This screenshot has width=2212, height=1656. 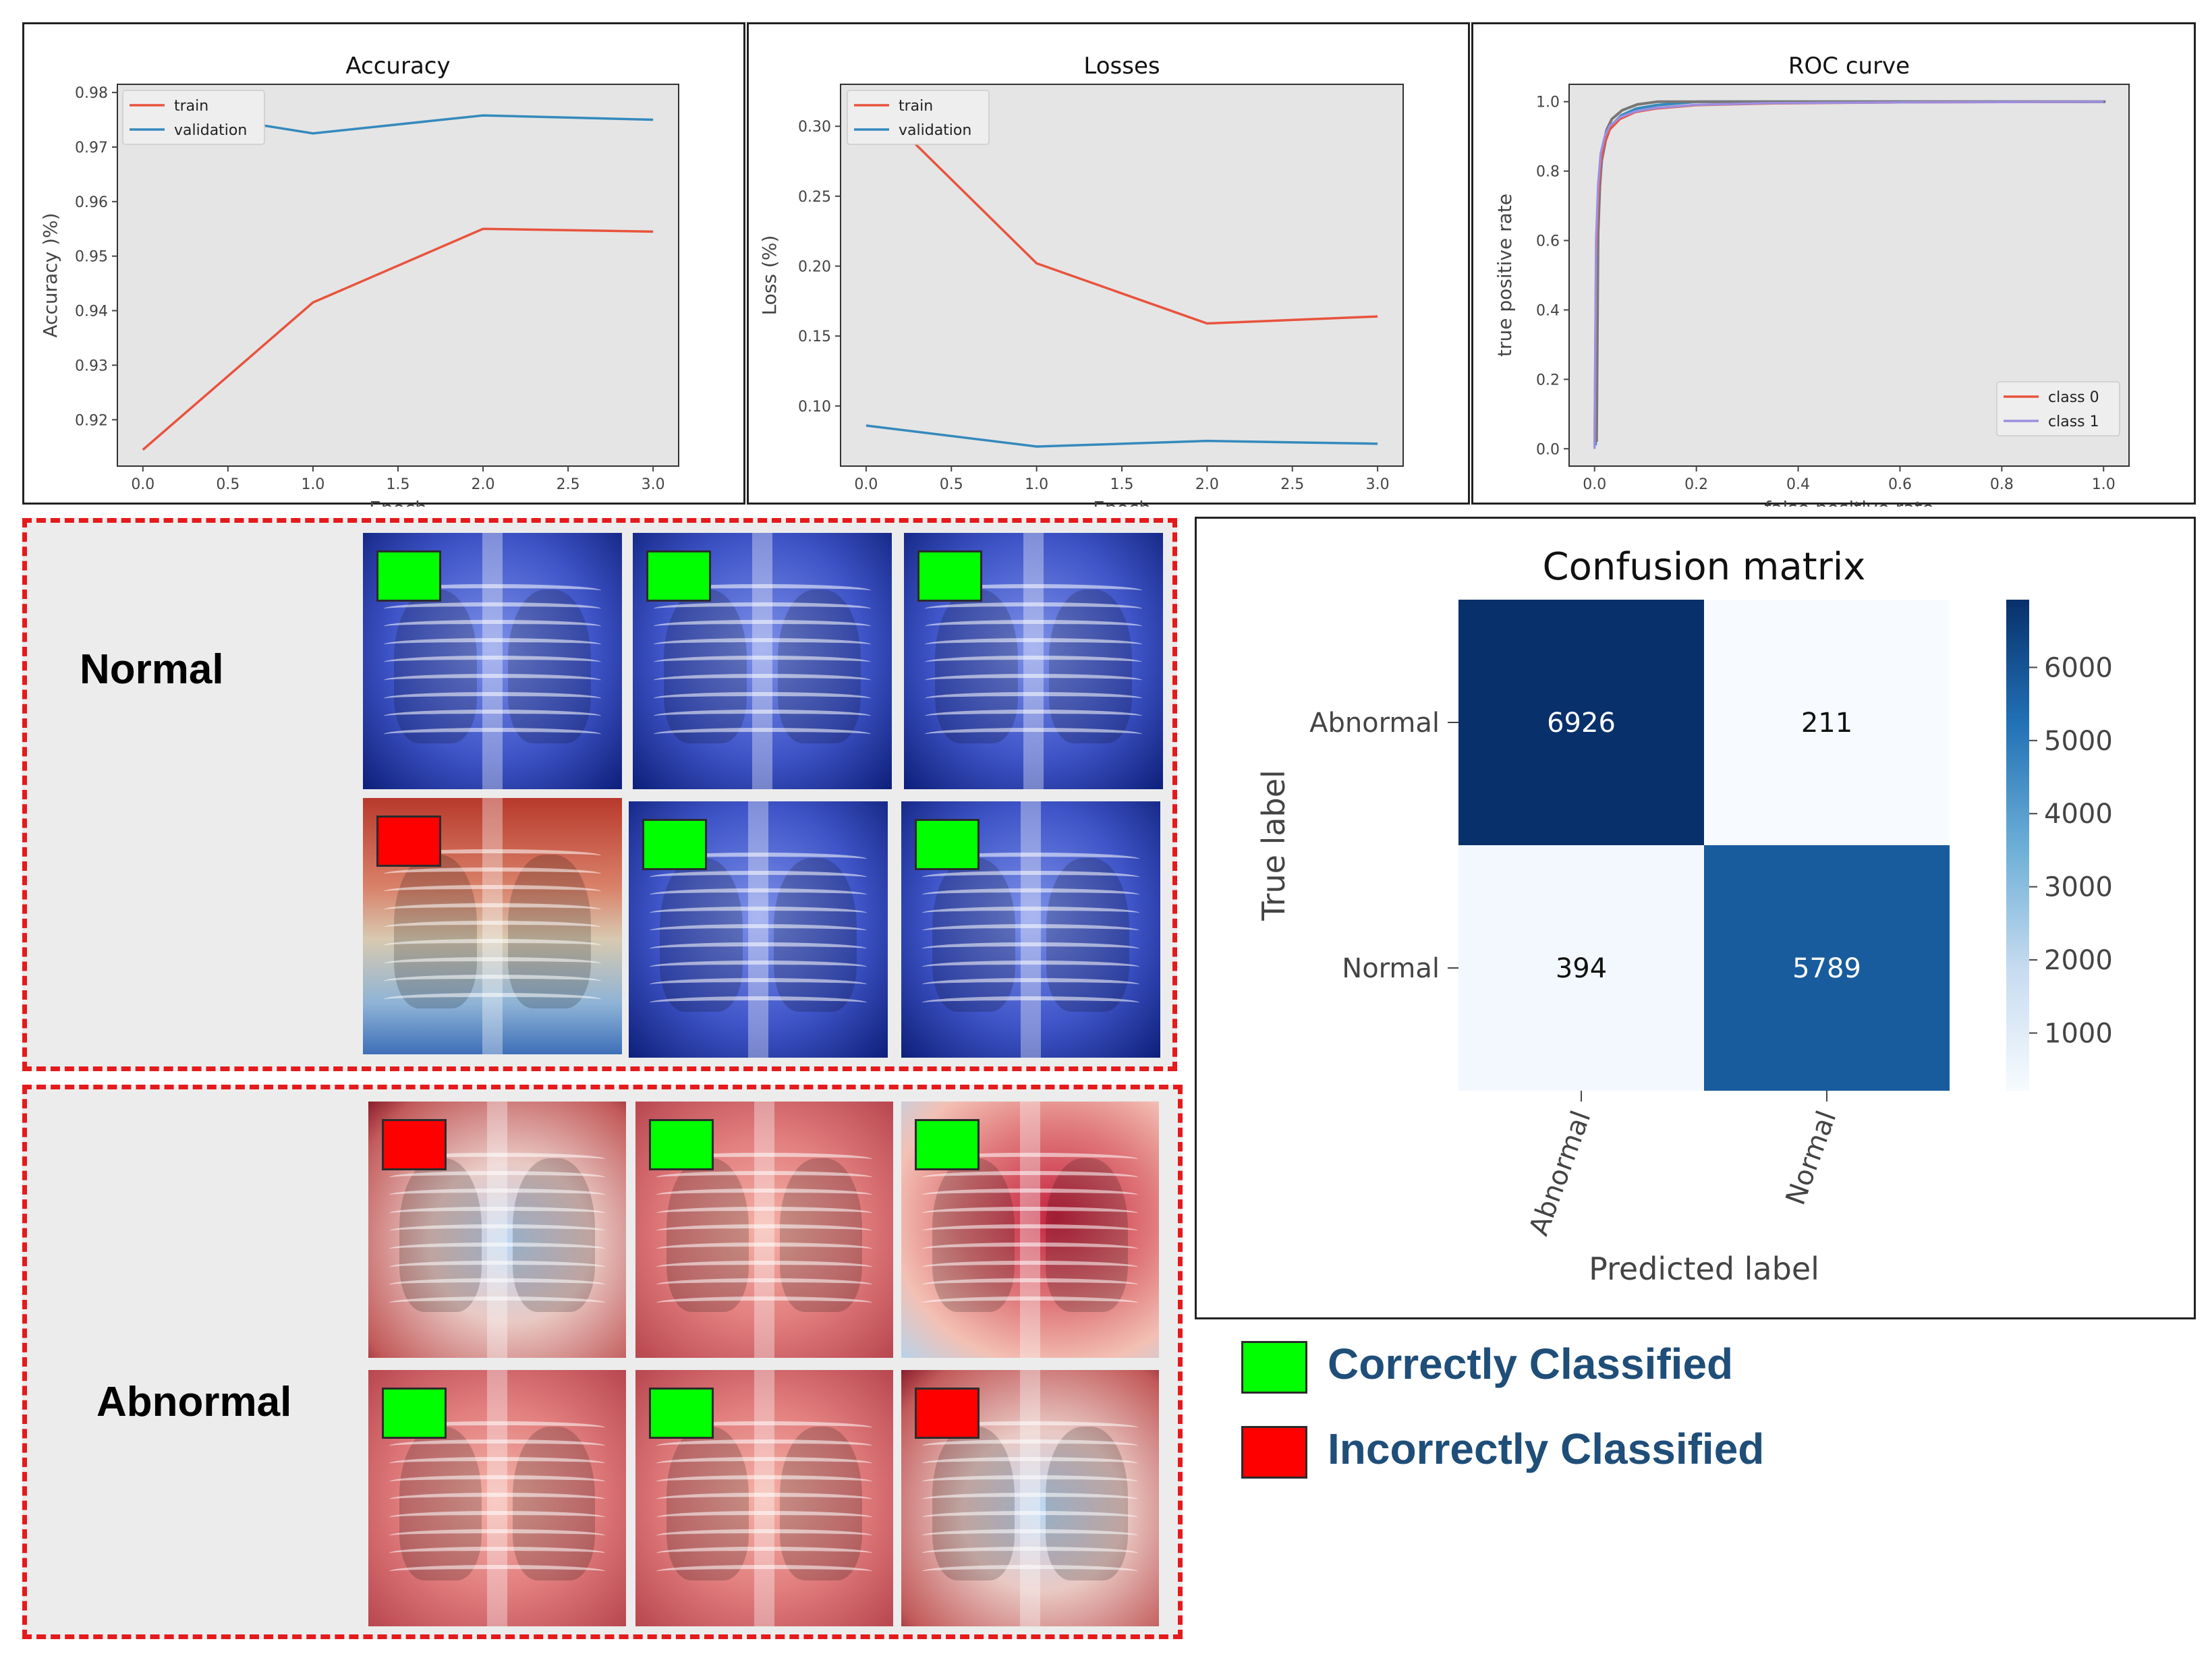 I want to click on x-tick-label: 0.6, so click(x=1900, y=485).